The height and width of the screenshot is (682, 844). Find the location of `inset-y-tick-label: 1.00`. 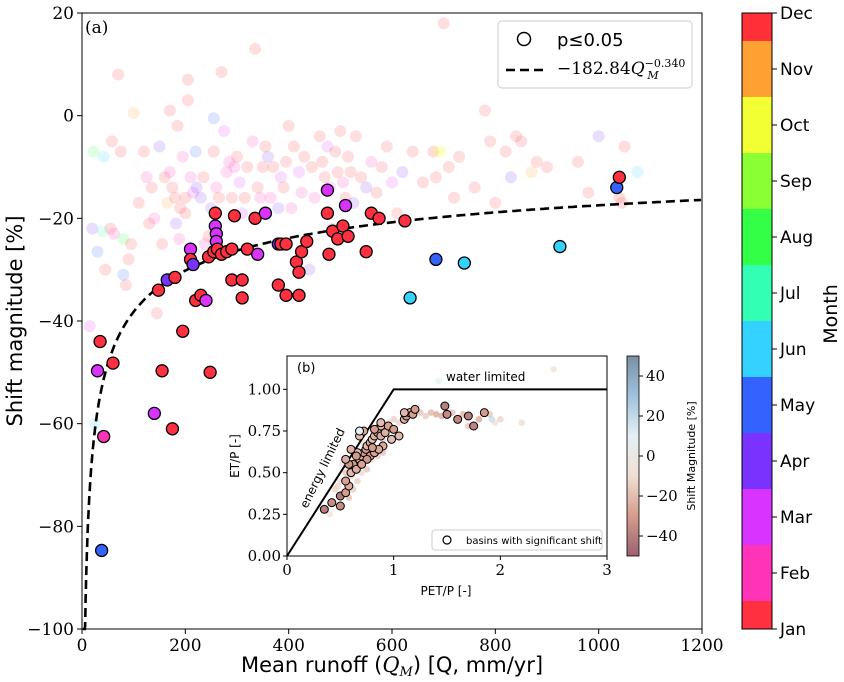

inset-y-tick-label: 1.00 is located at coordinates (264, 389).